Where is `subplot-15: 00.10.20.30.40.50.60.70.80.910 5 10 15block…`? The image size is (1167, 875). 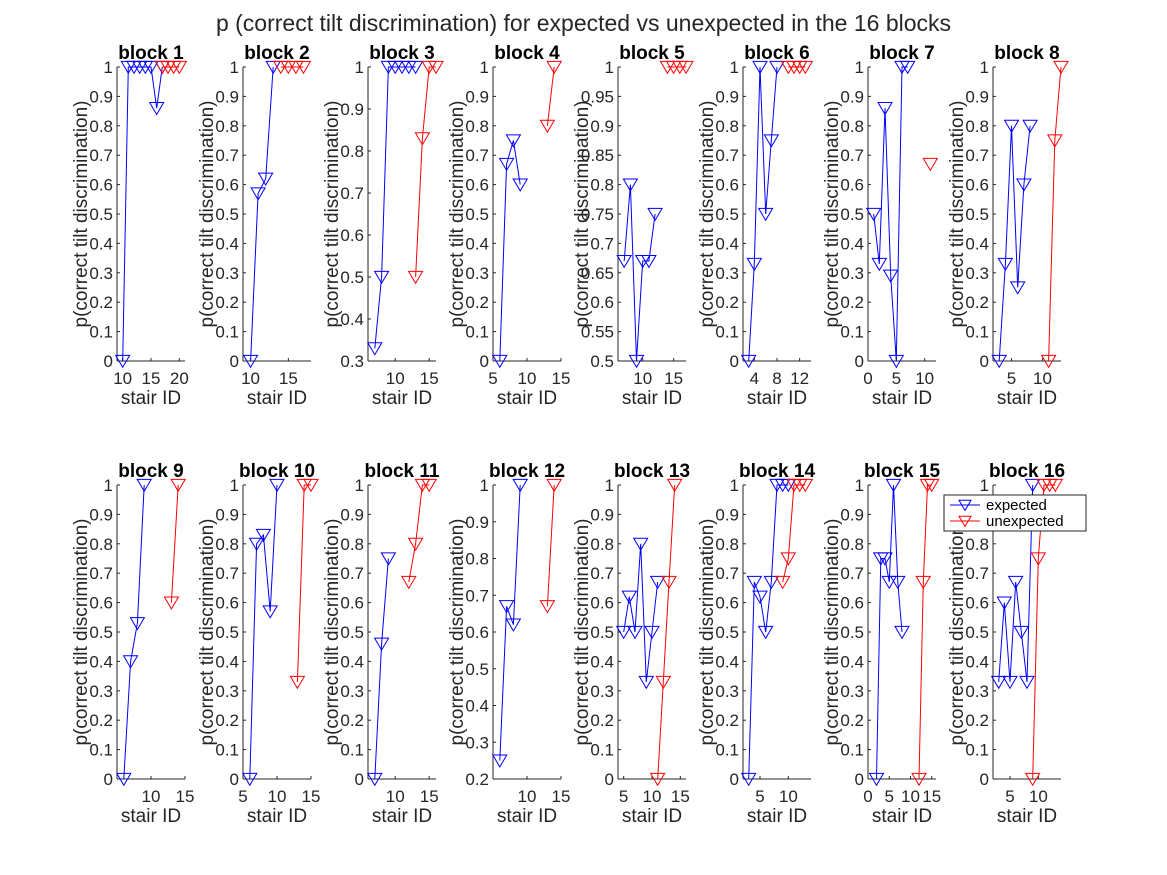
subplot-15: 00.10.20.30.40.50.60.70.80.910 5 10 15block… is located at coordinates (881, 644).